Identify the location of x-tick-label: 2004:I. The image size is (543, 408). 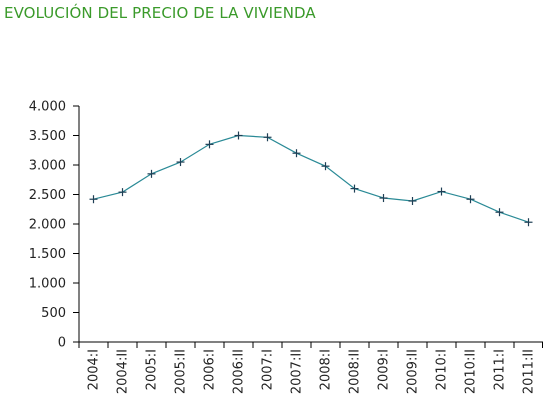
(94, 369).